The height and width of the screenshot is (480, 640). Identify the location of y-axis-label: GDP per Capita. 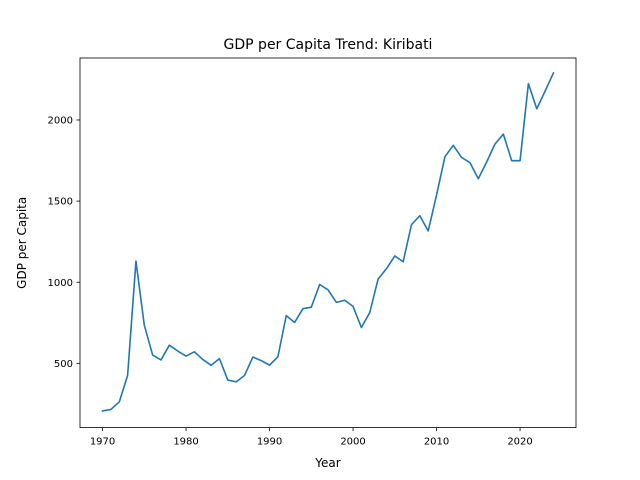
(22, 243).